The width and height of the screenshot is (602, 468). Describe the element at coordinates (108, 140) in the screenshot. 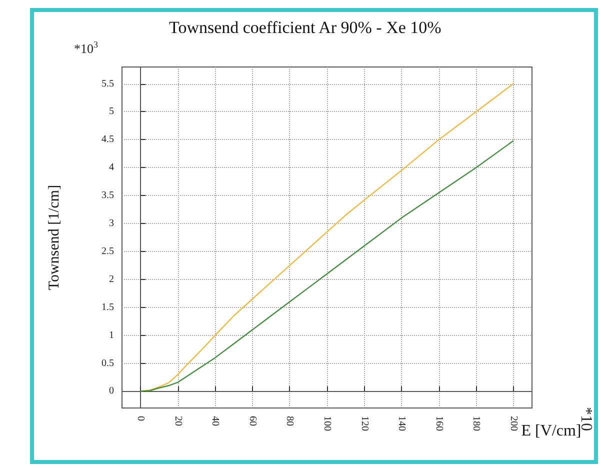

I see `y-tick-label: 4.5` at that location.